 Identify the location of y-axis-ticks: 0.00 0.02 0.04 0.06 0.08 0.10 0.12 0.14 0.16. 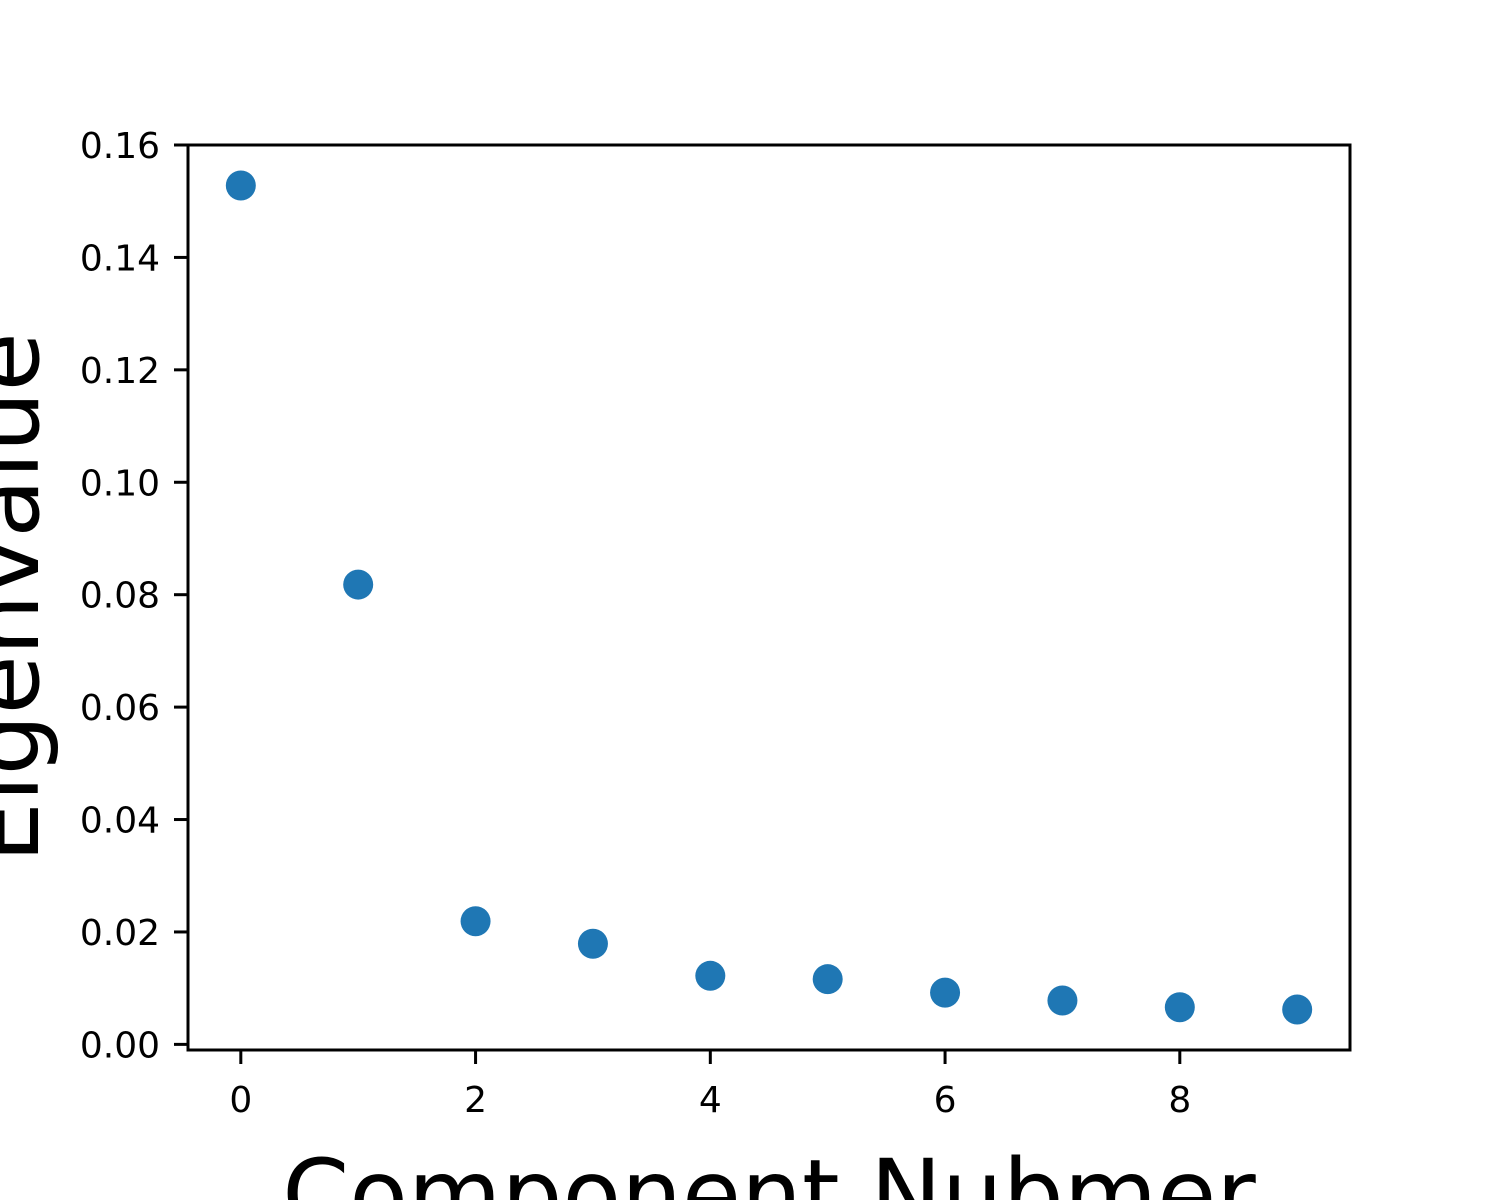
(134, 596).